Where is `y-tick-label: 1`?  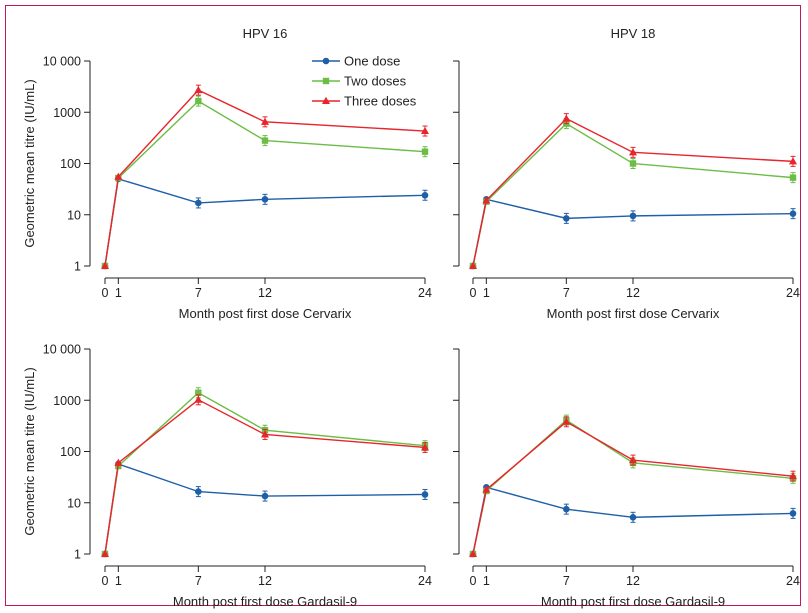 y-tick-label: 1 is located at coordinates (77, 555).